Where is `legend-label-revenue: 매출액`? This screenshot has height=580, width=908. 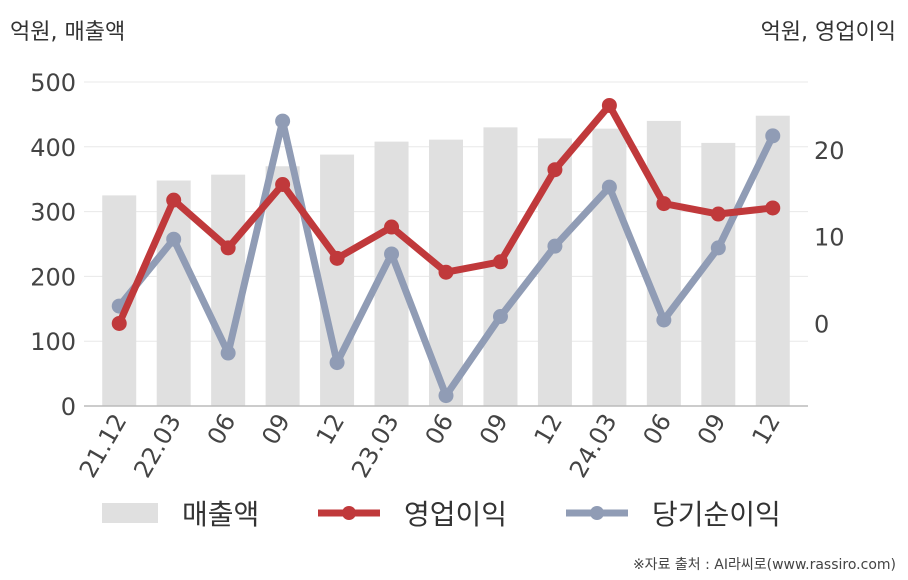 legend-label-revenue: 매출액 is located at coordinates (221, 514).